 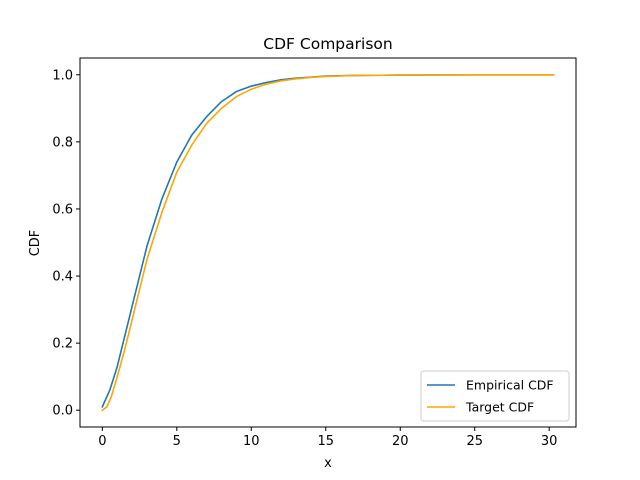 I want to click on y-tick-label: 0.2, so click(x=62, y=344).